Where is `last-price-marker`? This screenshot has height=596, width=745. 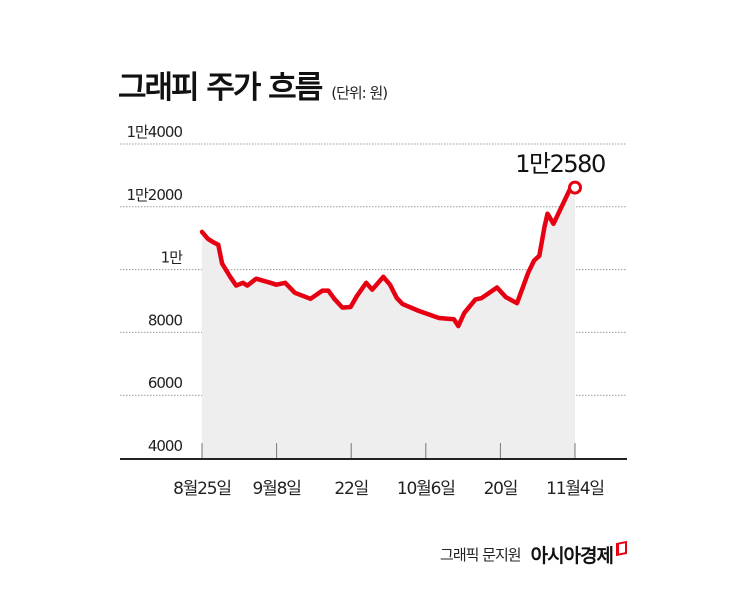
last-price-marker is located at coordinates (575, 187).